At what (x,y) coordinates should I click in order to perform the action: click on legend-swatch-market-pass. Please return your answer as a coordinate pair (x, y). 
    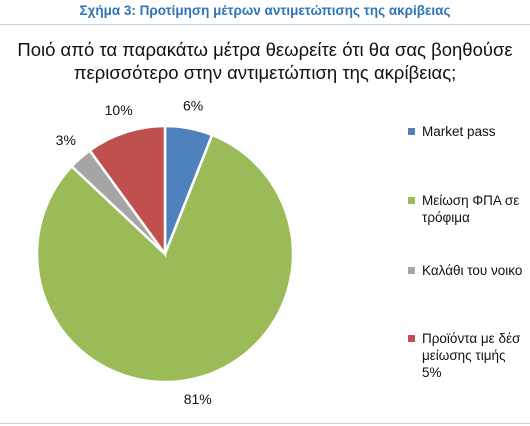
    Looking at the image, I should click on (411, 131).